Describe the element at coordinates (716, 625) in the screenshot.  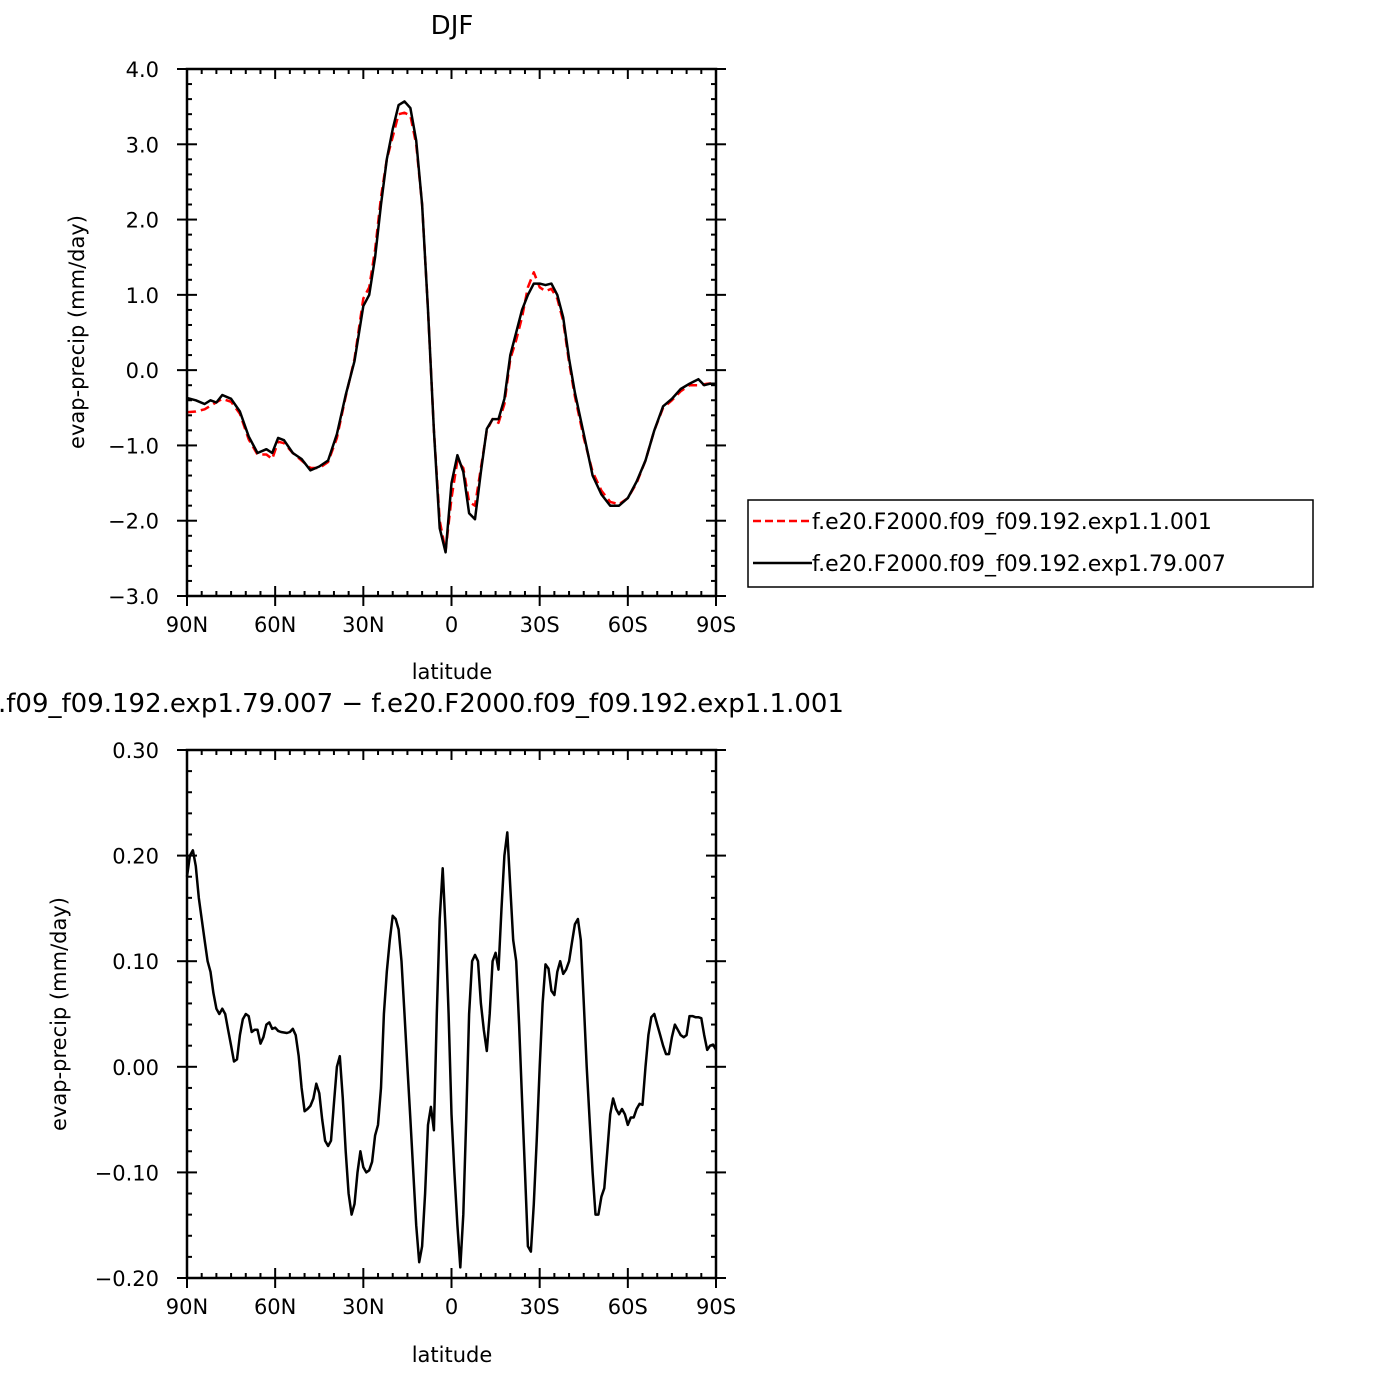
I see `top-chart-x-tick-label: 90S` at that location.